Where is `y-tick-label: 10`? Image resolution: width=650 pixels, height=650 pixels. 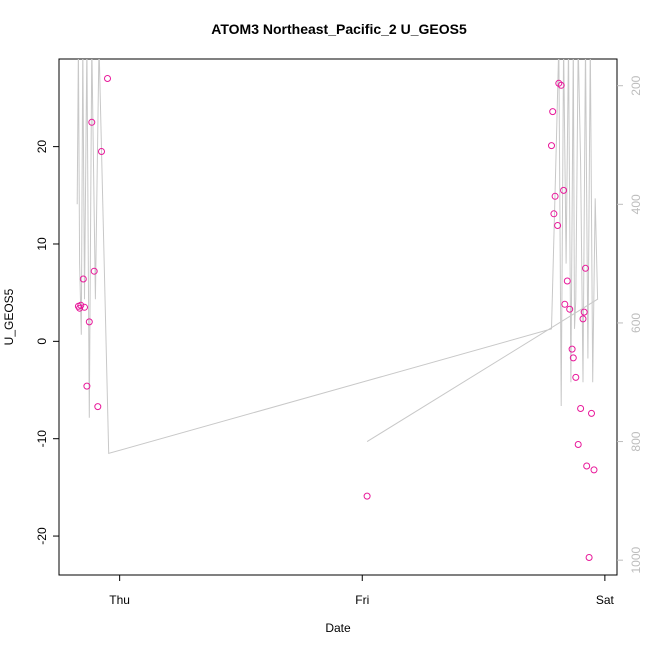
y-tick-label: 10 is located at coordinates (42, 244).